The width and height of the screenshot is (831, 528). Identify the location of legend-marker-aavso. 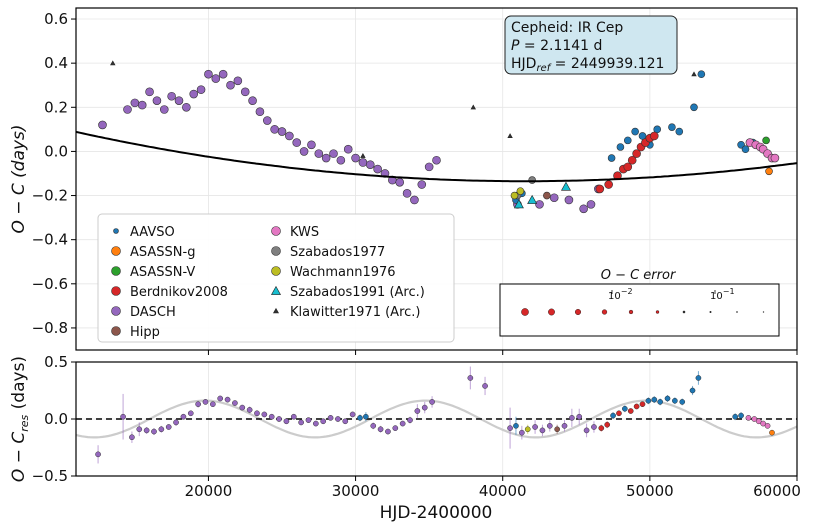
(116, 231).